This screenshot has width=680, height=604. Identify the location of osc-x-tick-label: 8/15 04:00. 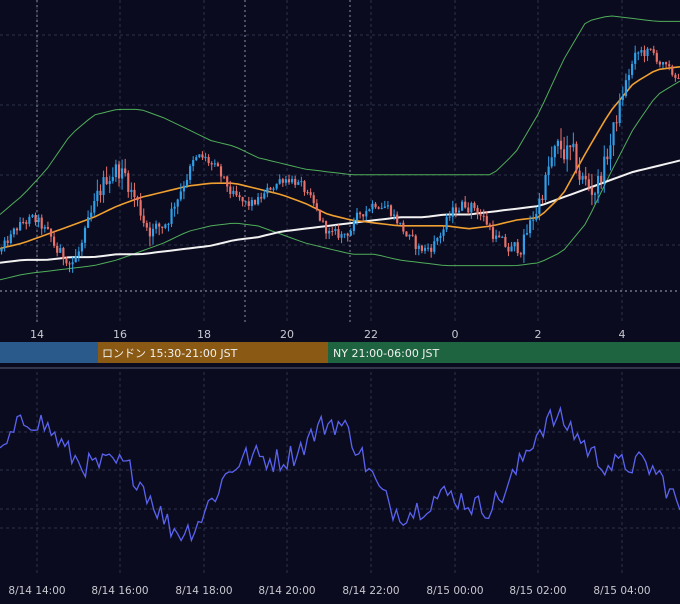
(621, 591).